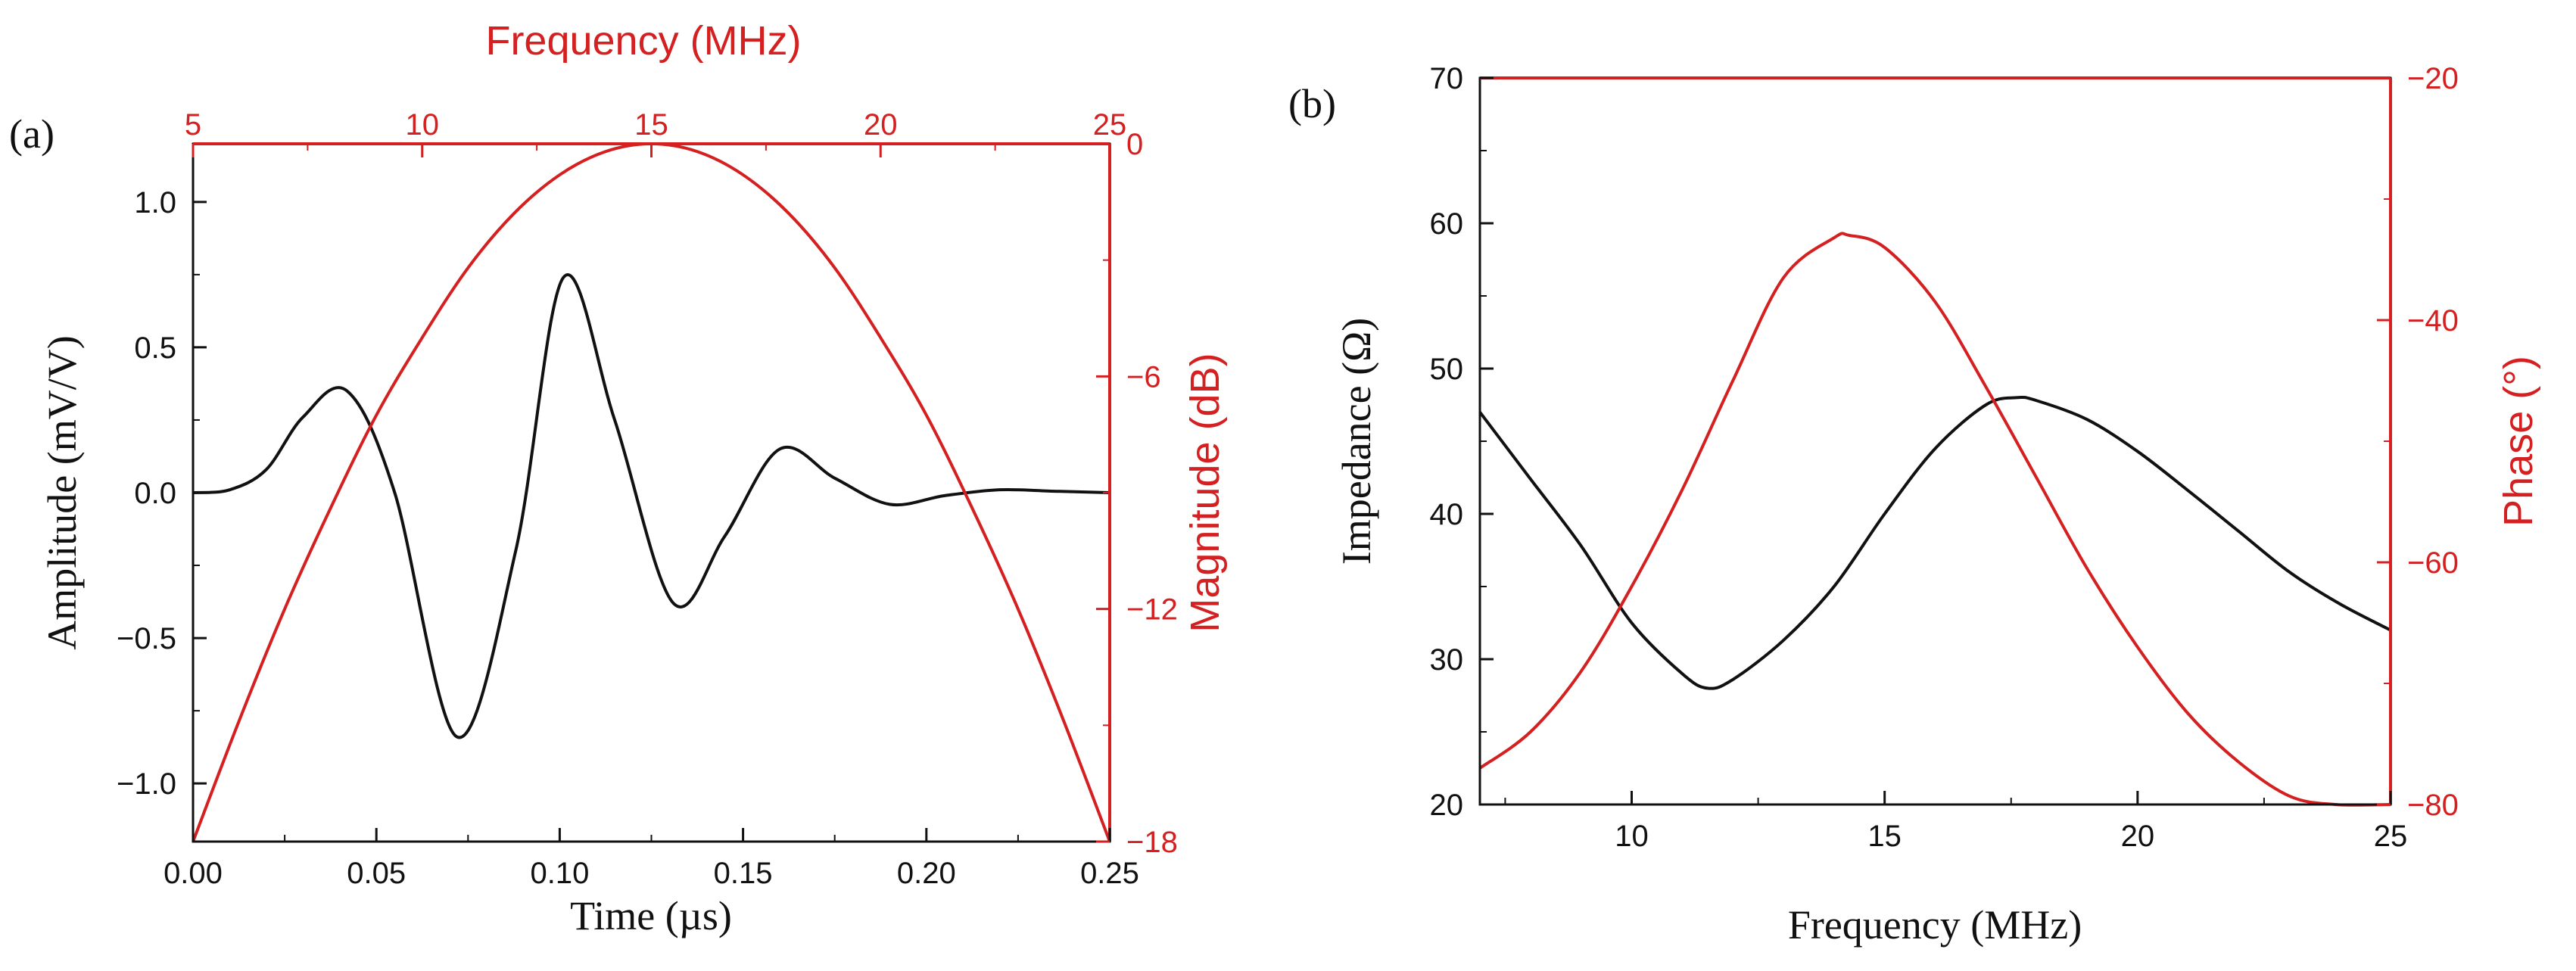  Describe the element at coordinates (155, 493) in the screenshot. I see `panel-a-y-tick-label: 0.0` at that location.